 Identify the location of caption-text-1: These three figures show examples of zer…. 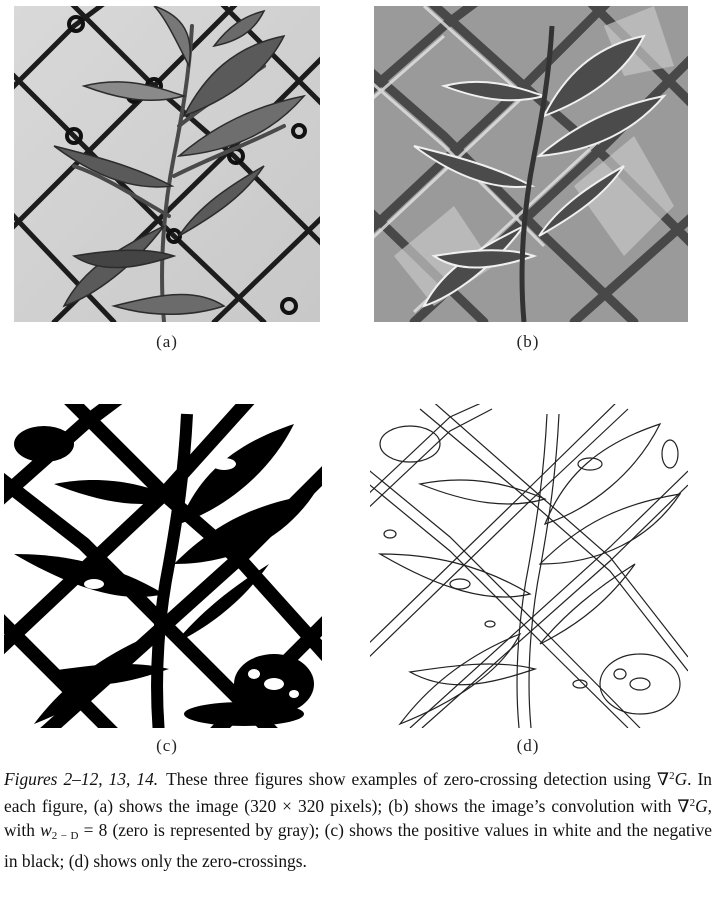
(411, 779).